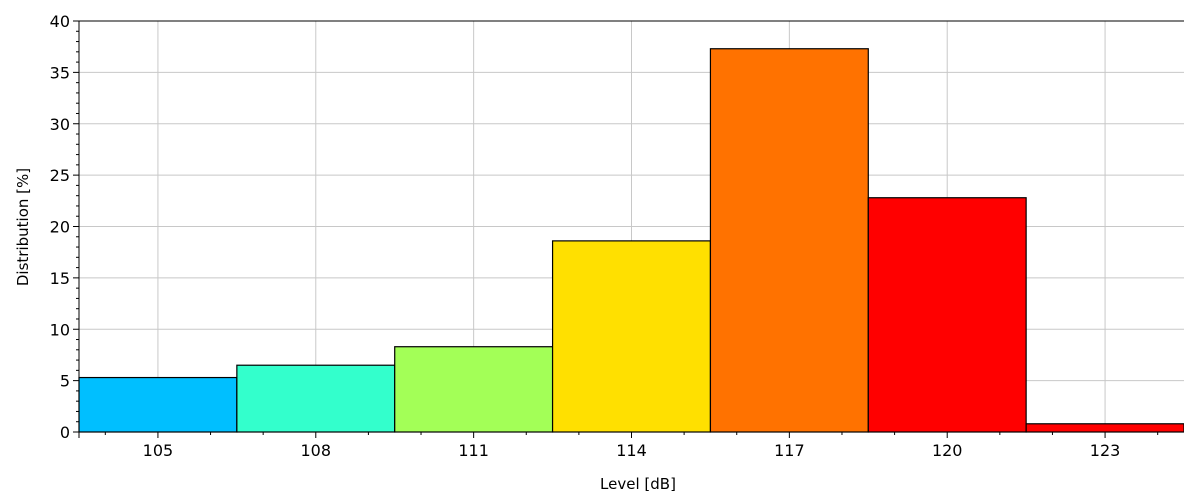 Image resolution: width=1184 pixels, height=495 pixels. Describe the element at coordinates (65, 381) in the screenshot. I see `y-tick-label: 5` at that location.